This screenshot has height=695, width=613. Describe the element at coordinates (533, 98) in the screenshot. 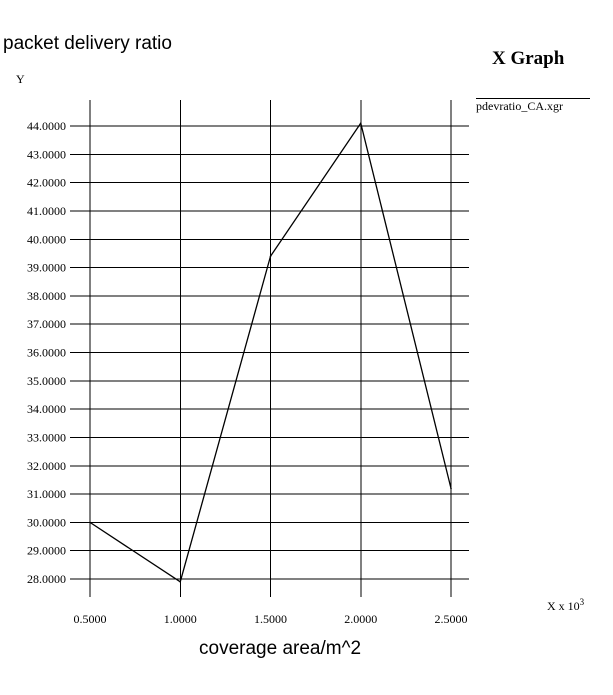

I see `legend-divider` at that location.